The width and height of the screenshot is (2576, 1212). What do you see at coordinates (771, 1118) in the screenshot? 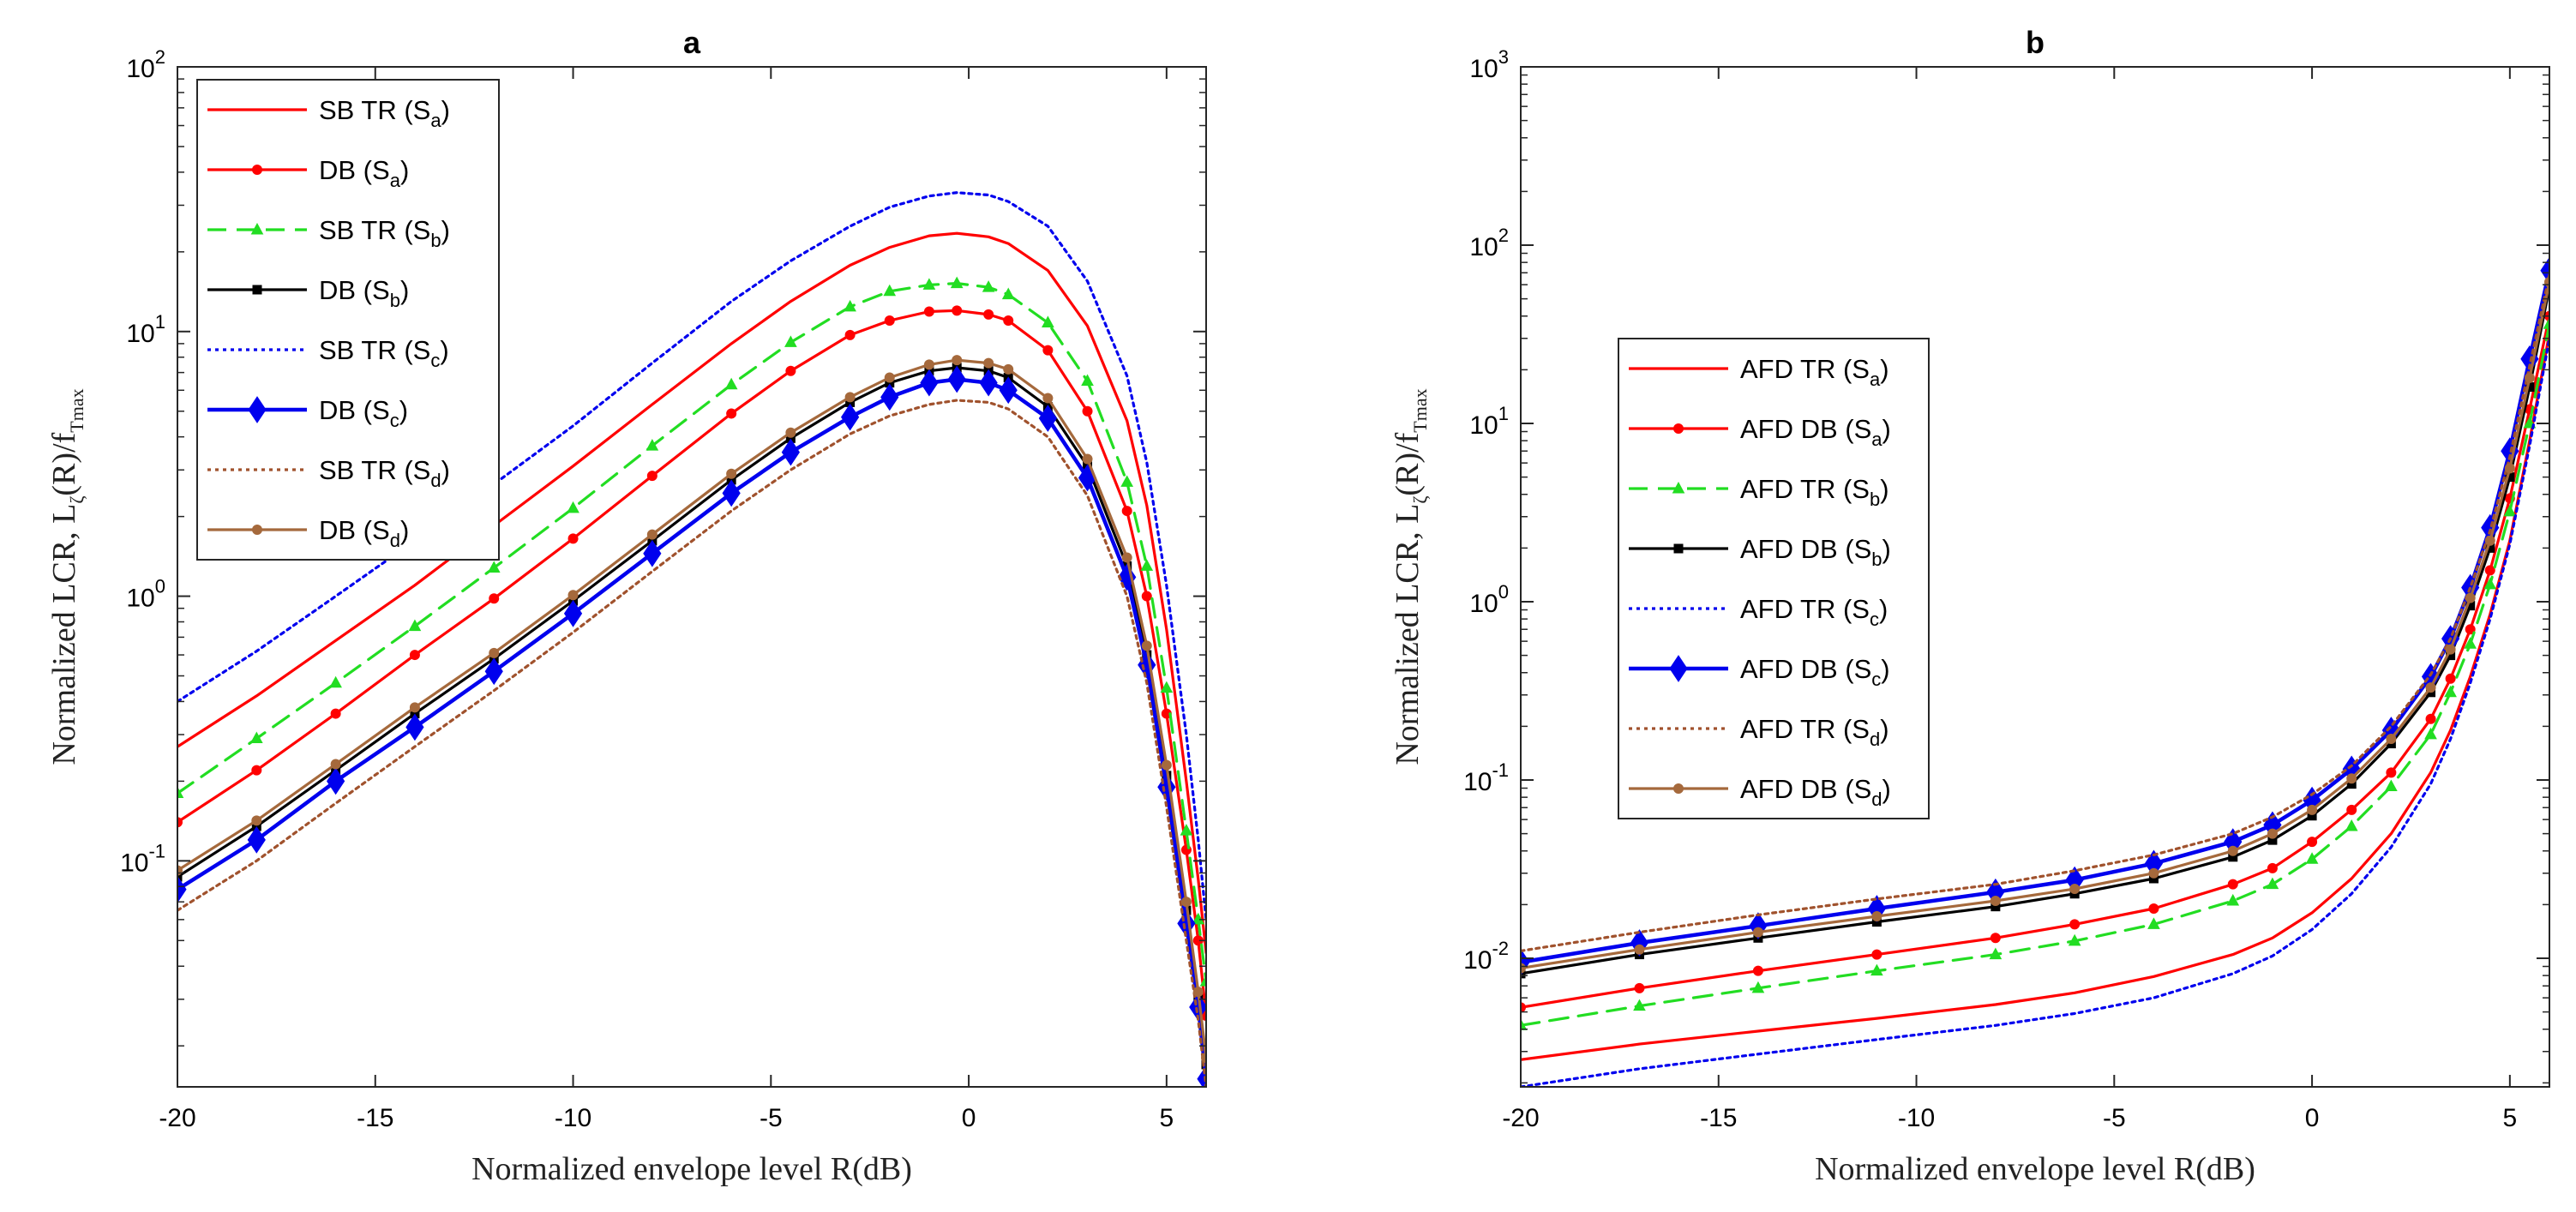
I see `x-tick-label: -5` at bounding box center [771, 1118].